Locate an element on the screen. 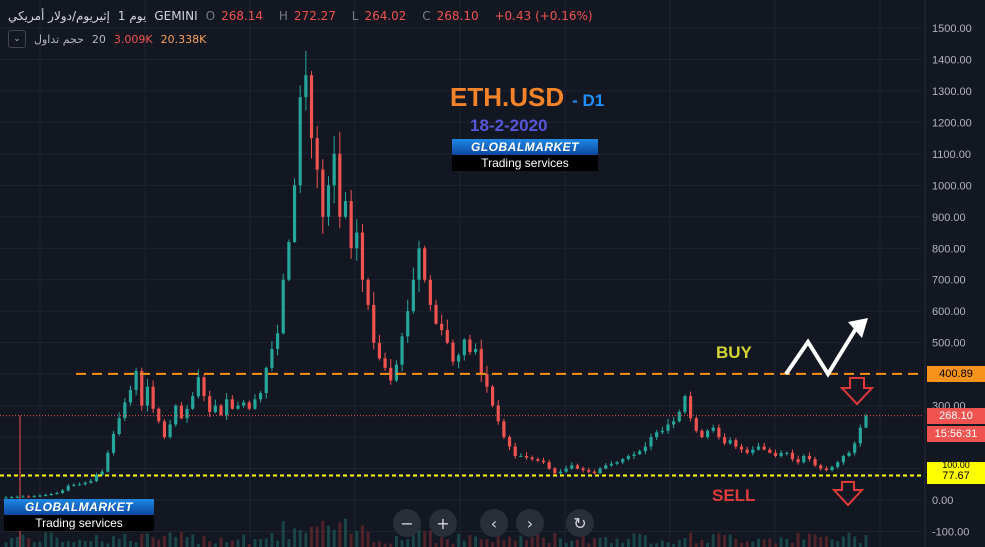 The width and height of the screenshot is (985, 547). timeframe-annotation: - D1 is located at coordinates (588, 100).